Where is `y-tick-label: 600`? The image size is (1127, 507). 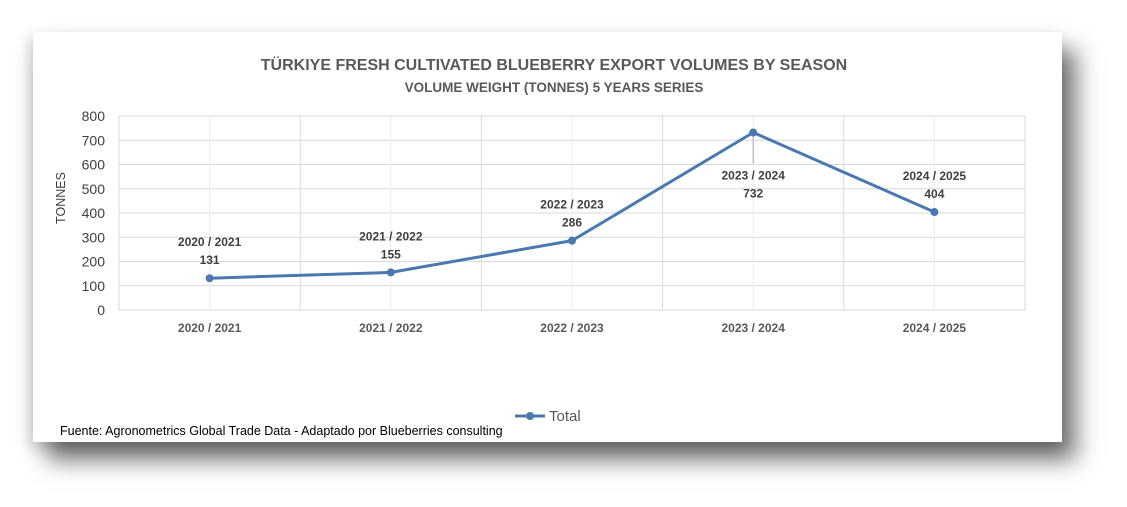
y-tick-label: 600 is located at coordinates (94, 165).